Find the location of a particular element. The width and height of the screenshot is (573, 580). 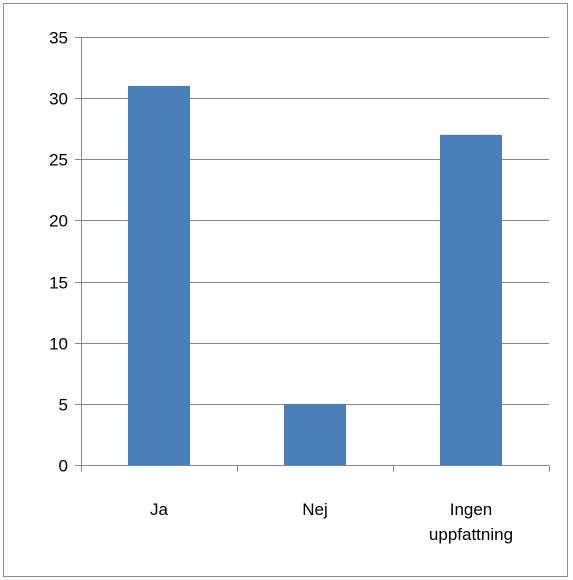

y-tick-labels: 0 5 10 15 20 25 30 35 is located at coordinates (58, 252).